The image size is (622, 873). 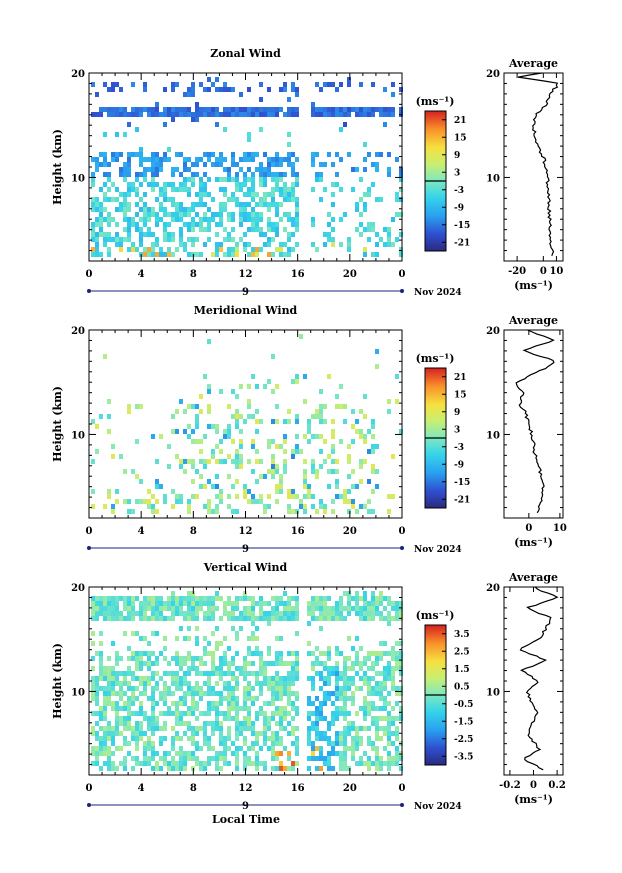 I want to click on average-x-tick-label: -0.2, so click(x=510, y=785).